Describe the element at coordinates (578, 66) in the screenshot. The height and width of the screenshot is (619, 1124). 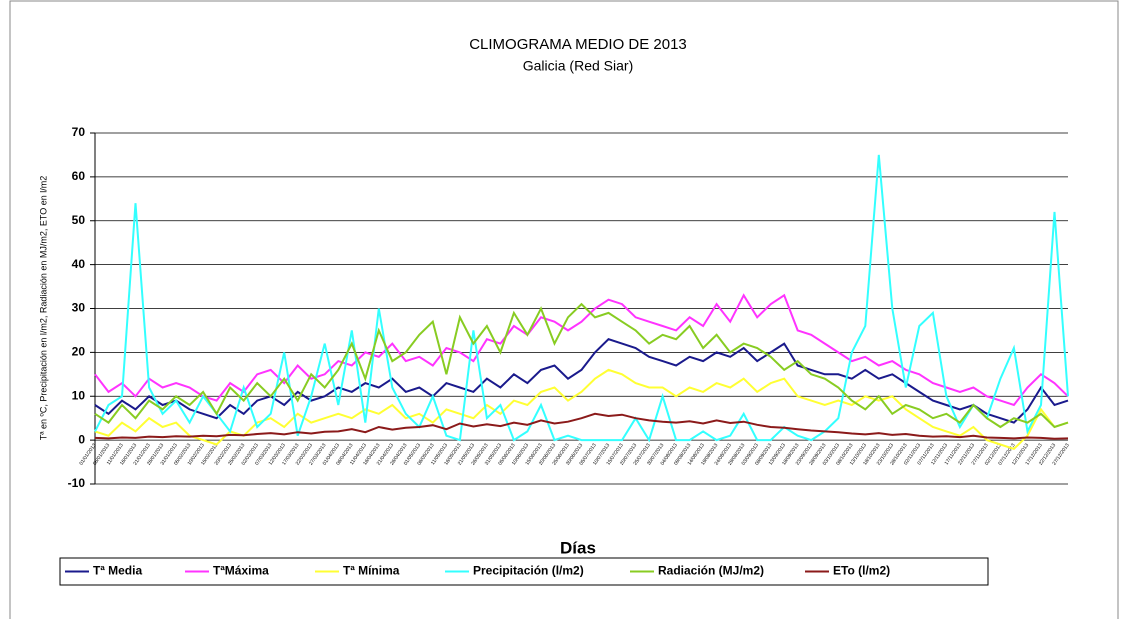
I see `chart-subtitle: Galicia (Red Siar)` at that location.